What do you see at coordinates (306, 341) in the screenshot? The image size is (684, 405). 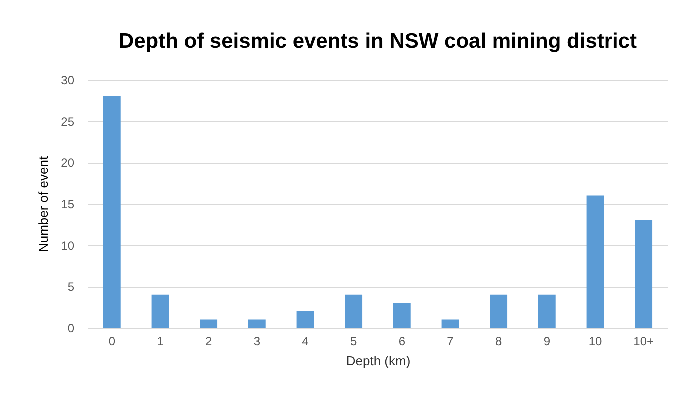 I see `x-tick-label: 4` at bounding box center [306, 341].